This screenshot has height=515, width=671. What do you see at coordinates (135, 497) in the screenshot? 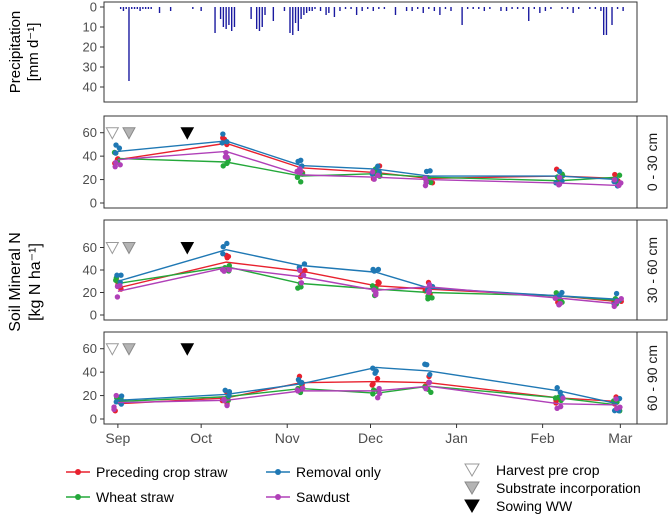
I see `legend-label: Wheat straw` at bounding box center [135, 497].